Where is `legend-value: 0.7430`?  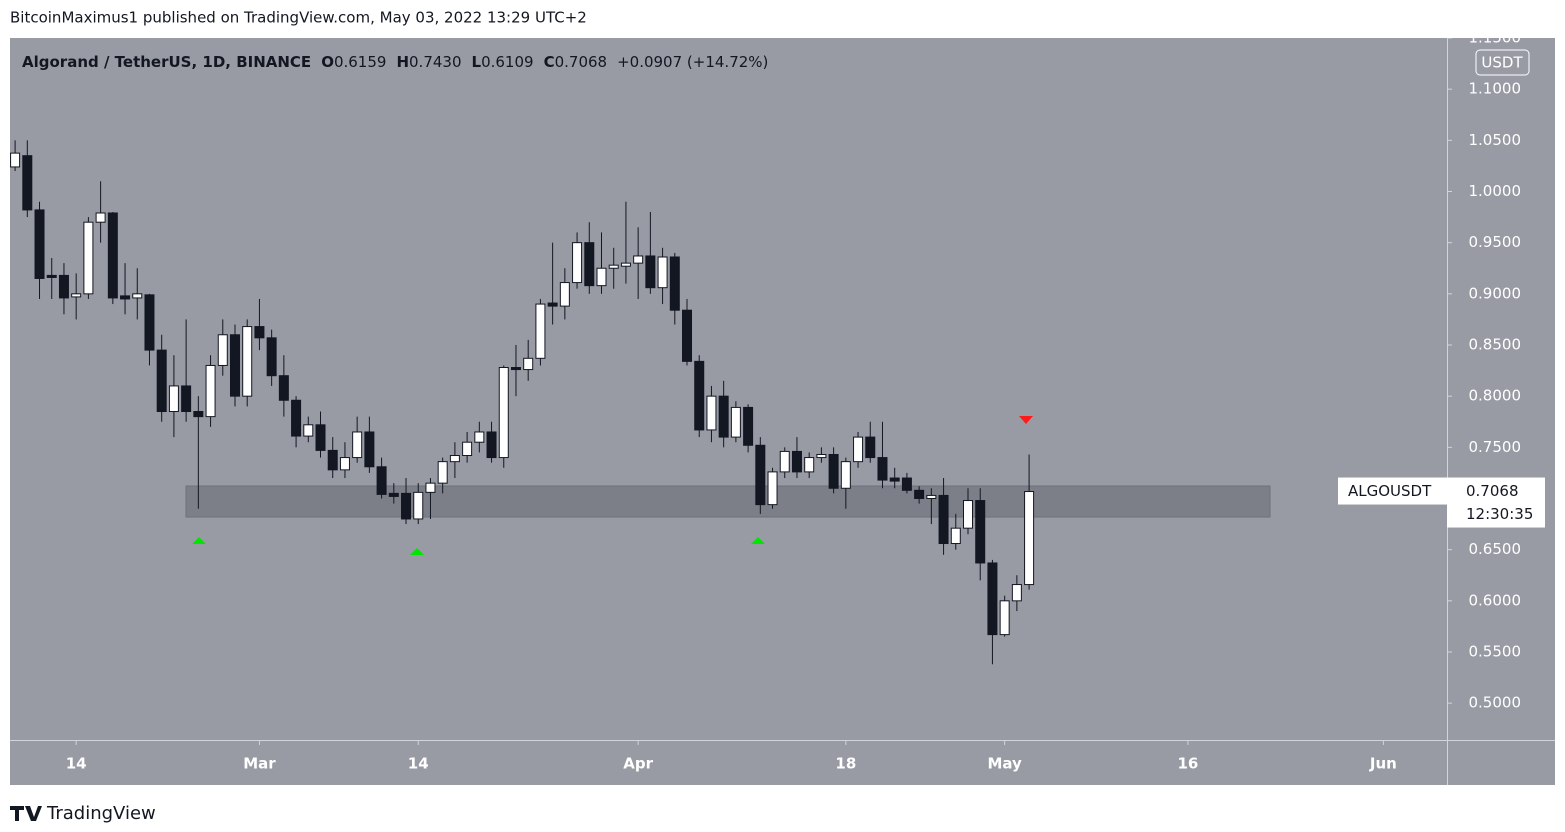
legend-value: 0.7430 is located at coordinates (435, 62).